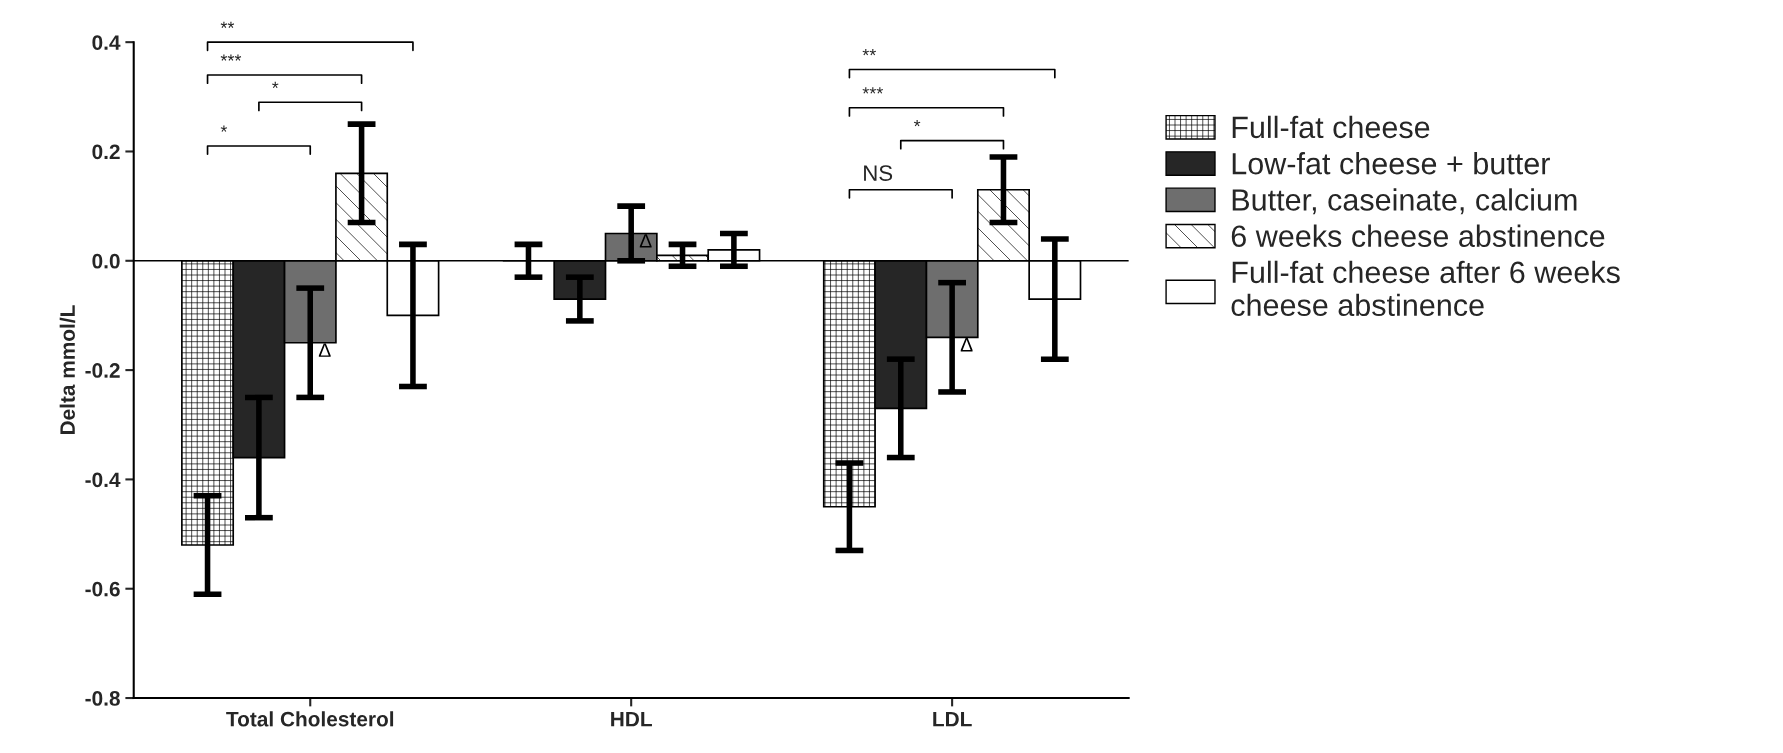 This screenshot has width=1783, height=753. I want to click on y-tick-label: -0.2, so click(102, 370).